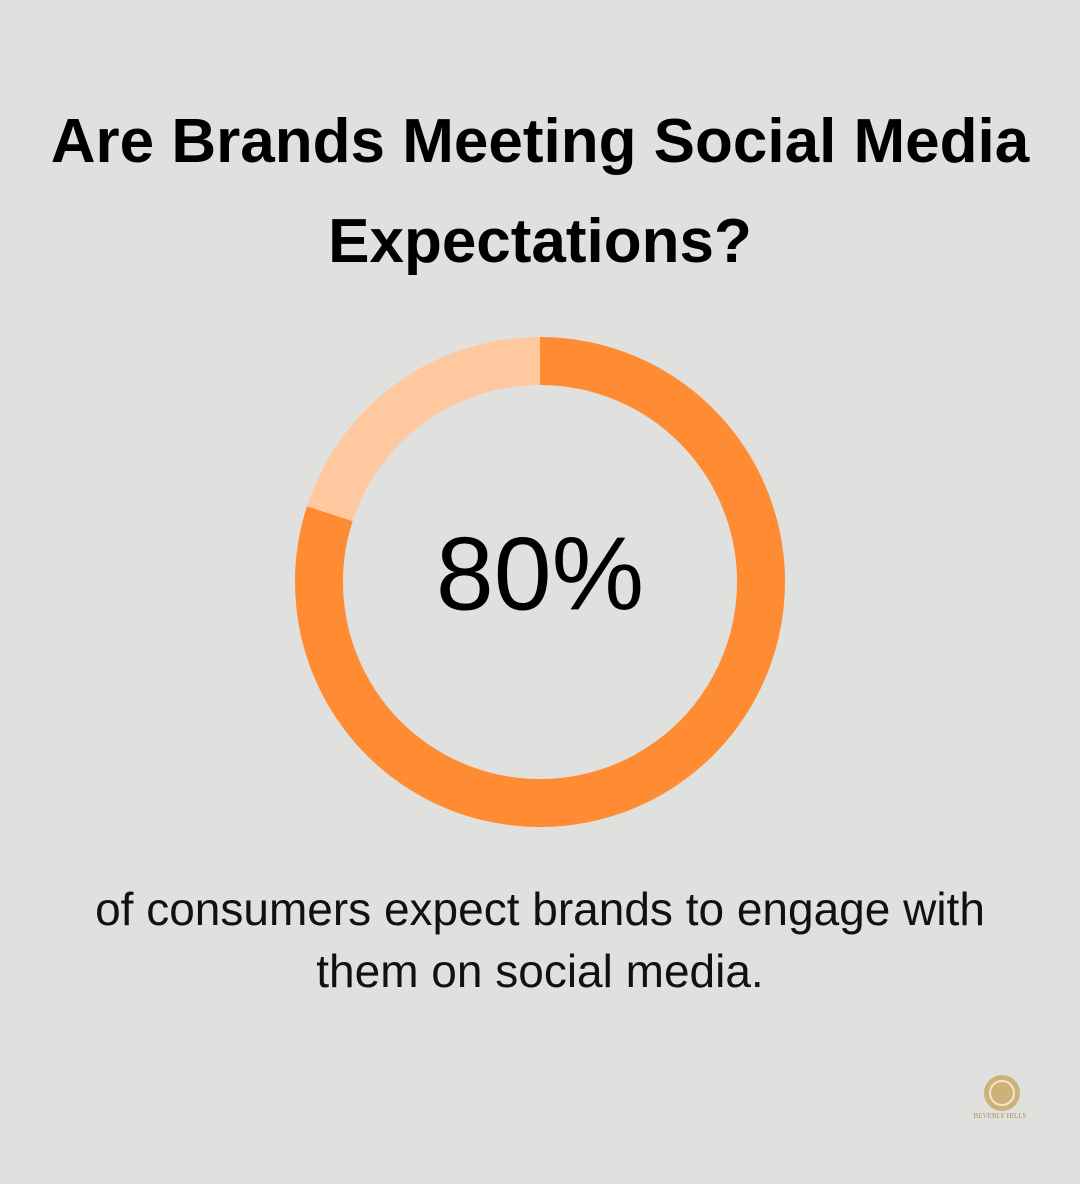  I want to click on center-value-label: 80%, so click(540, 574).